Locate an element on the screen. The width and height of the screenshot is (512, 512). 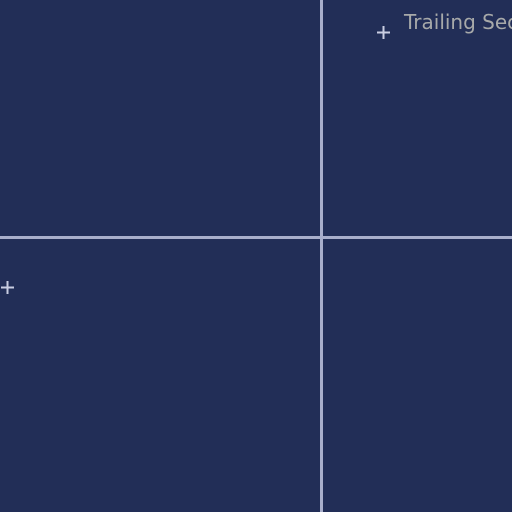
trailing-label: Trailing Sec is located at coordinates (458, 22).